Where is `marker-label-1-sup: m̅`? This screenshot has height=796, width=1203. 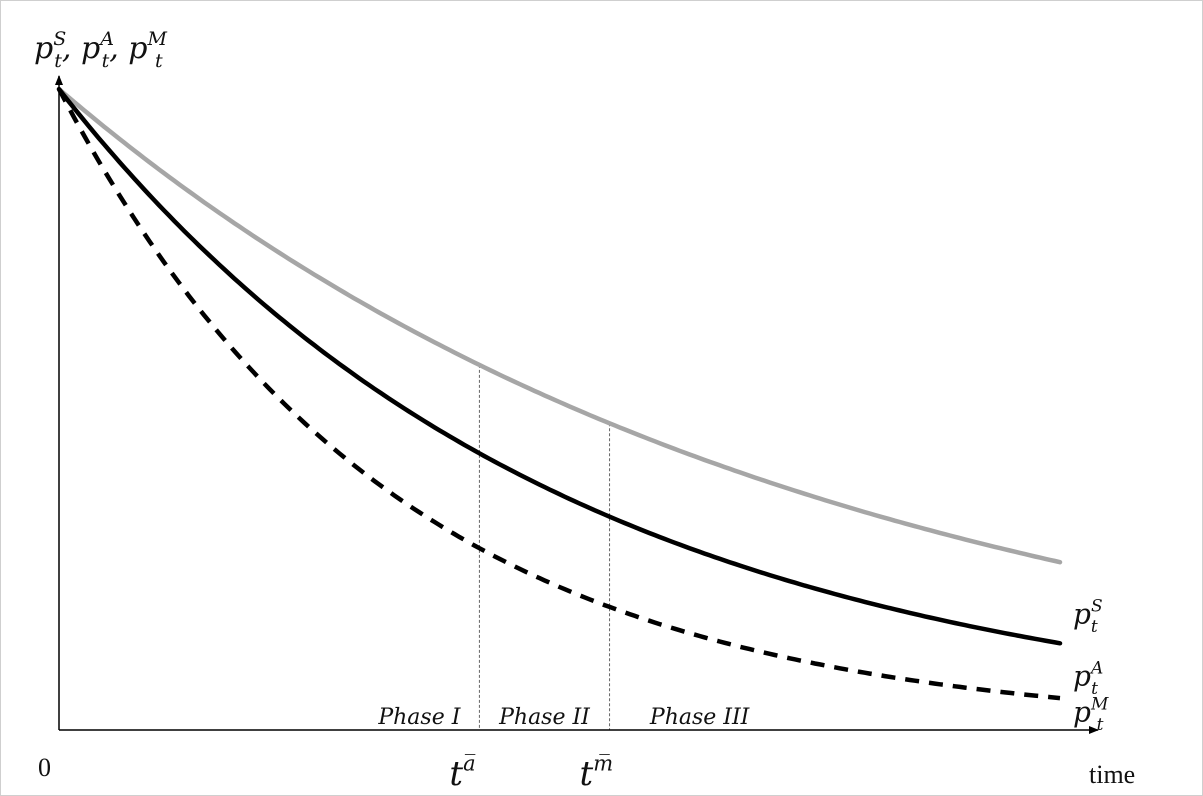 marker-label-1-sup: m̅ is located at coordinates (603, 764).